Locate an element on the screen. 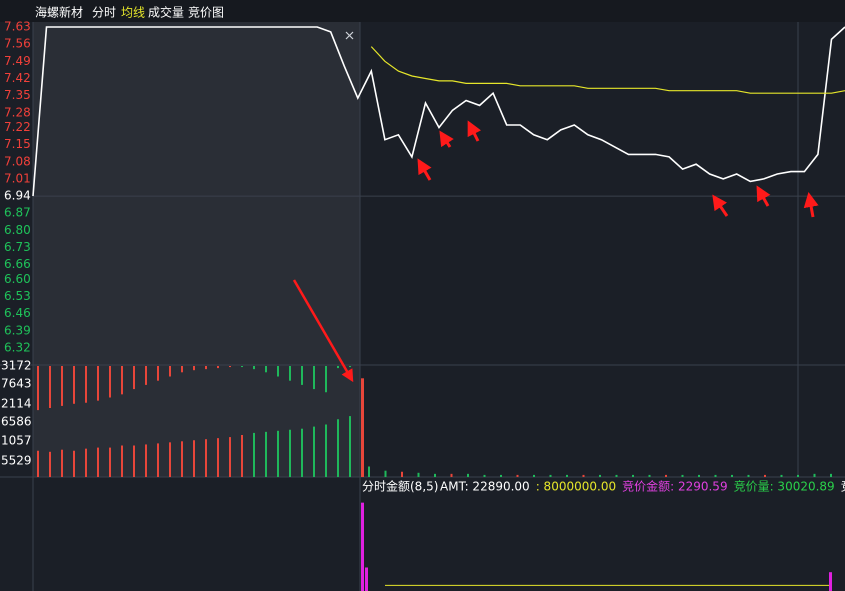 This screenshot has height=591, width=845. y-tick-label: 6.87 is located at coordinates (17, 213).